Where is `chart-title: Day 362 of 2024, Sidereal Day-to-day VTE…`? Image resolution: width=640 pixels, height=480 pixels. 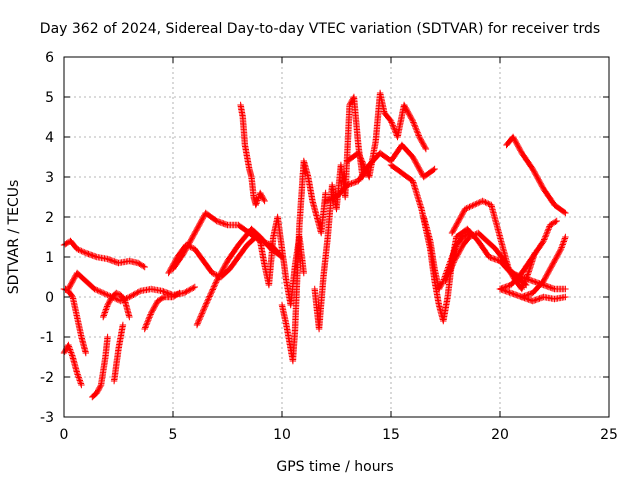 chart-title: Day 362 of 2024, Sidereal Day-to-day VTE… is located at coordinates (320, 29).